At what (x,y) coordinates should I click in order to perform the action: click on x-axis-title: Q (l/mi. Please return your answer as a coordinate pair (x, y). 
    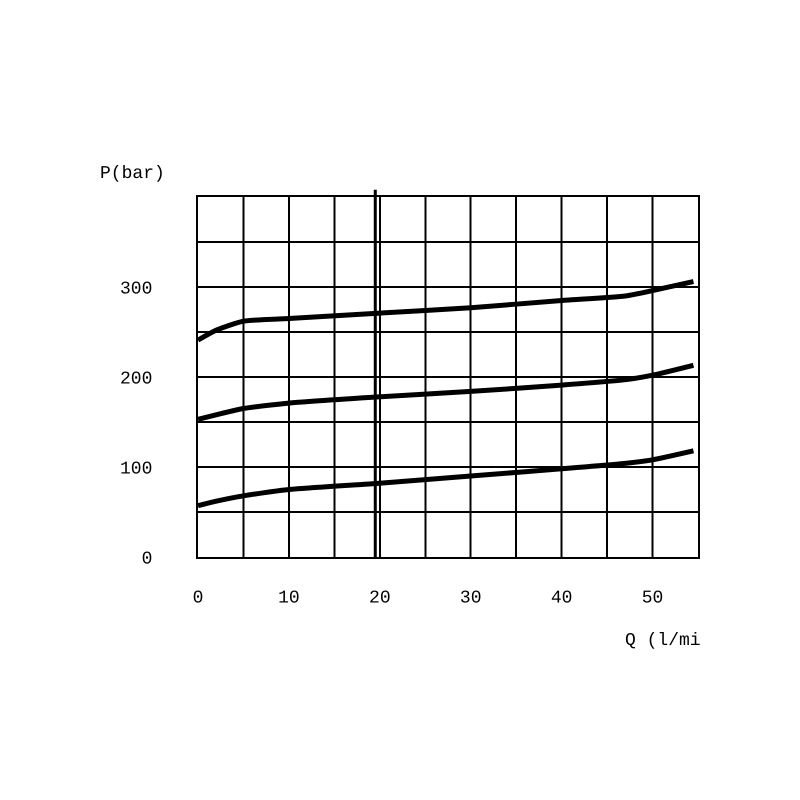
    Looking at the image, I should click on (663, 641).